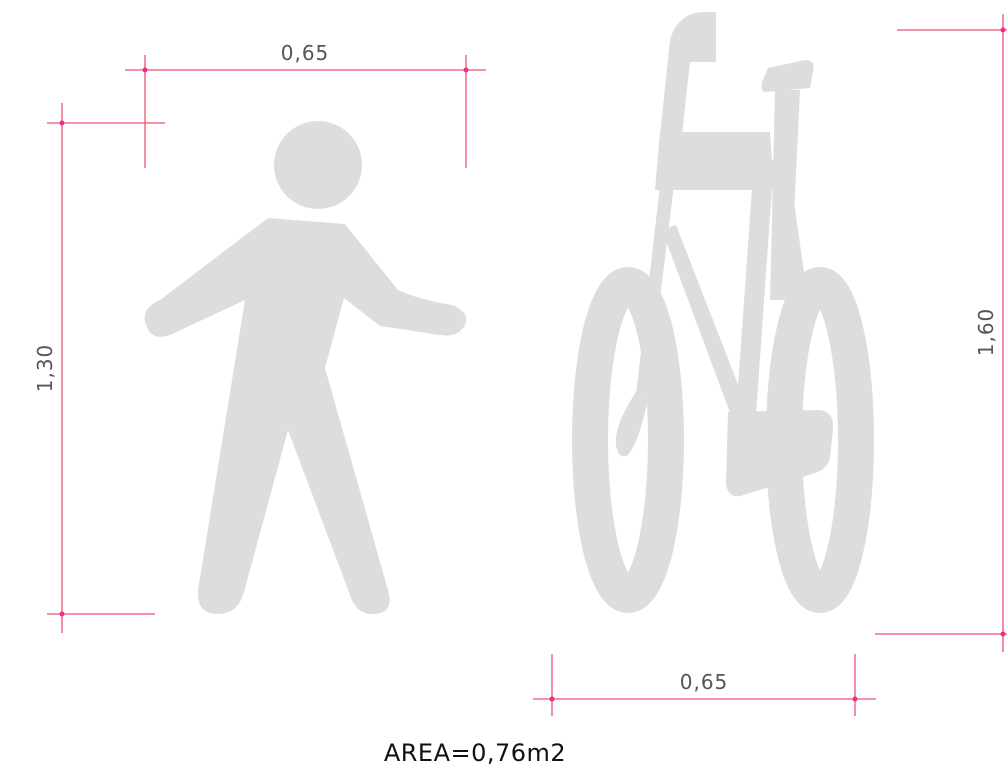 This screenshot has width=1007, height=773. What do you see at coordinates (714, 161) in the screenshot?
I see `bicycle-top-tube` at bounding box center [714, 161].